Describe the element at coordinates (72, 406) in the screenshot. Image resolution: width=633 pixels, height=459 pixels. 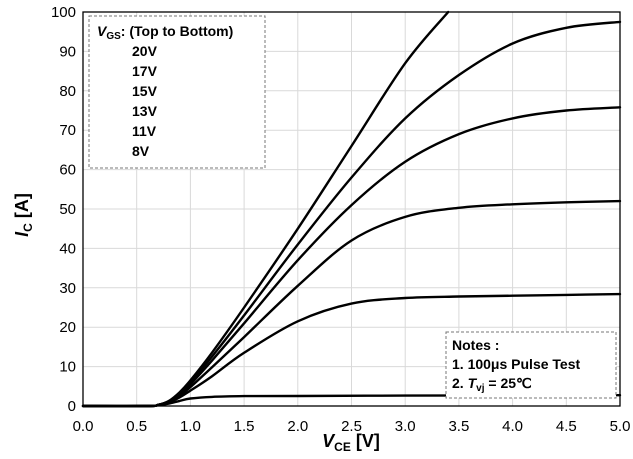
I see `y-tick-label: 0` at that location.